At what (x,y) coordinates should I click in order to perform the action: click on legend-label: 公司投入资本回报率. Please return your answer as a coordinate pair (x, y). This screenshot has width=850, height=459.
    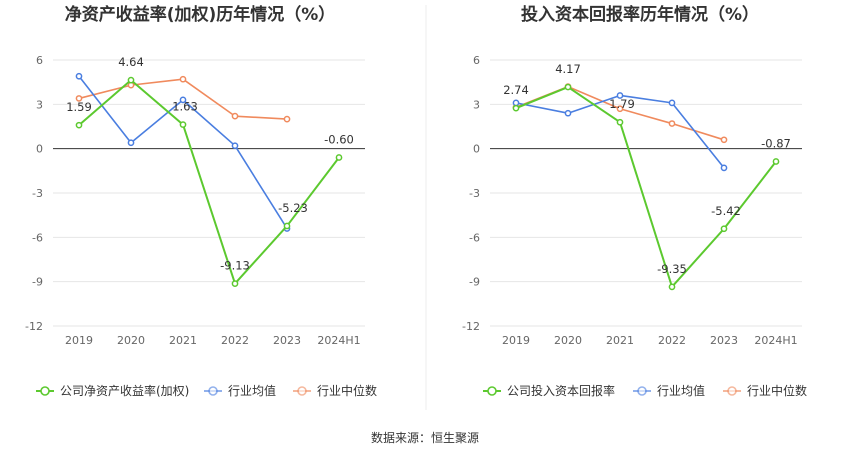
    Looking at the image, I should click on (561, 390).